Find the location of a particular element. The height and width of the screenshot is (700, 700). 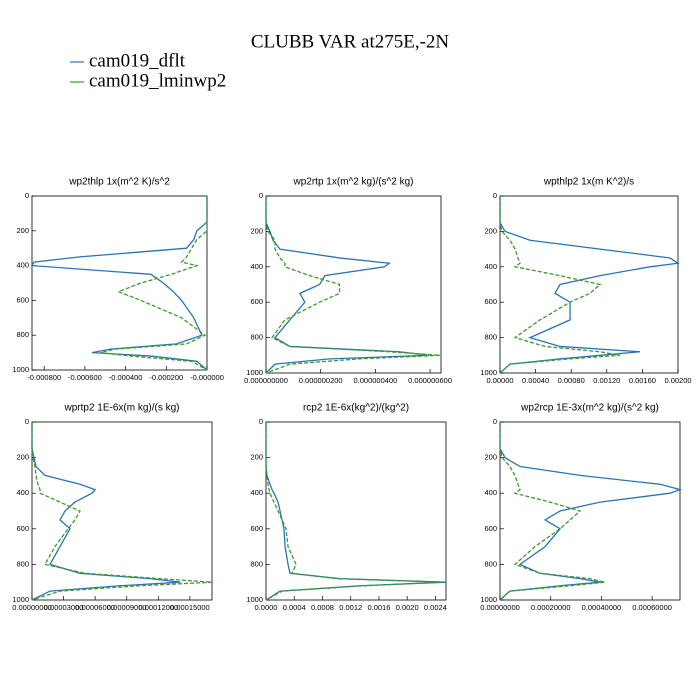

x-tick-label: 0.000000400 is located at coordinates (375, 380).